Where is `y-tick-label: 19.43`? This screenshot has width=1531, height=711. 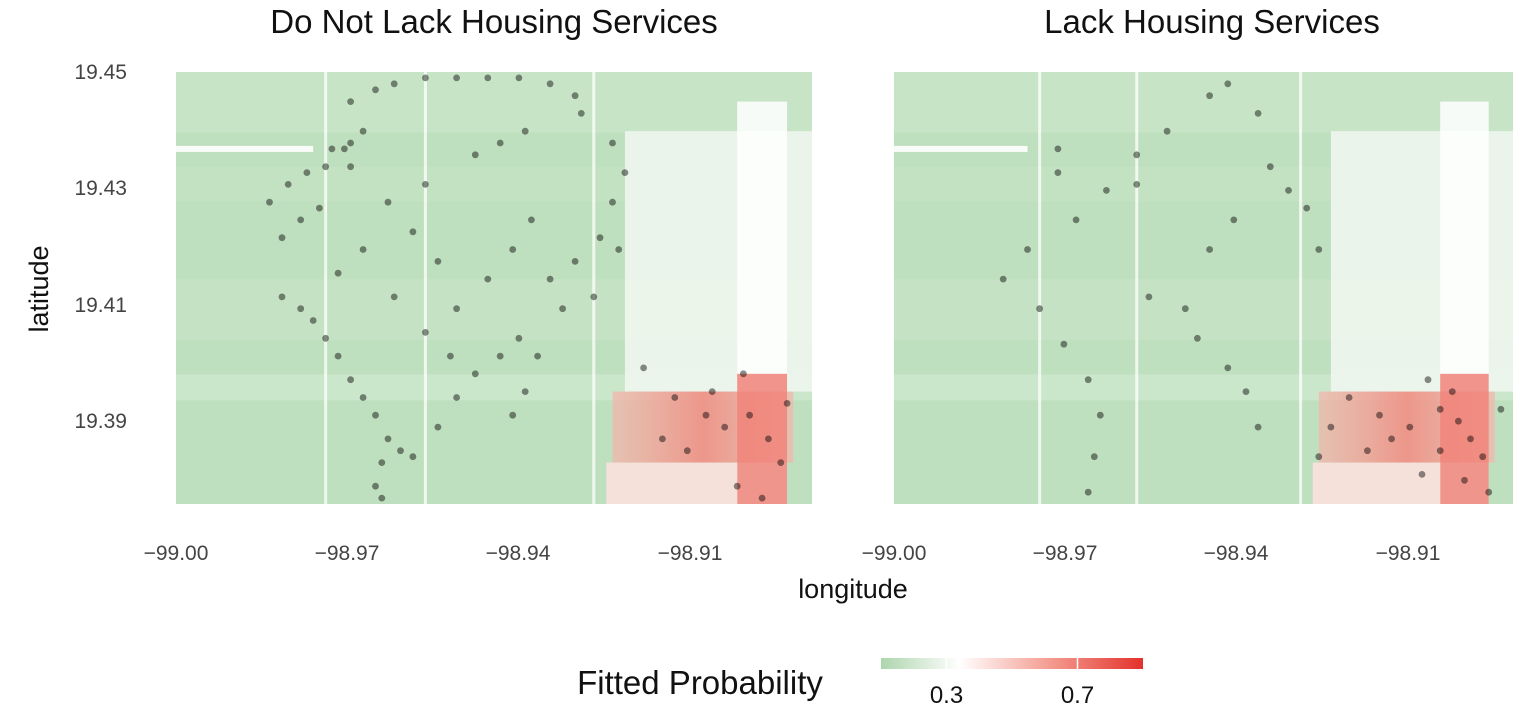
y-tick-label: 19.43 is located at coordinates (100, 188).